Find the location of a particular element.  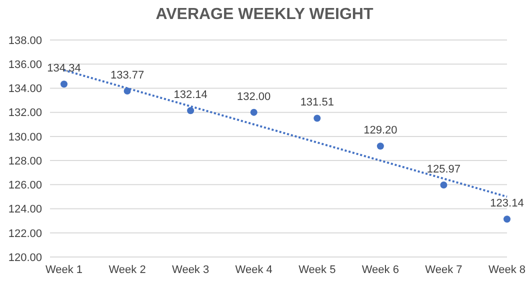

data-label: 134.34 is located at coordinates (64, 68).